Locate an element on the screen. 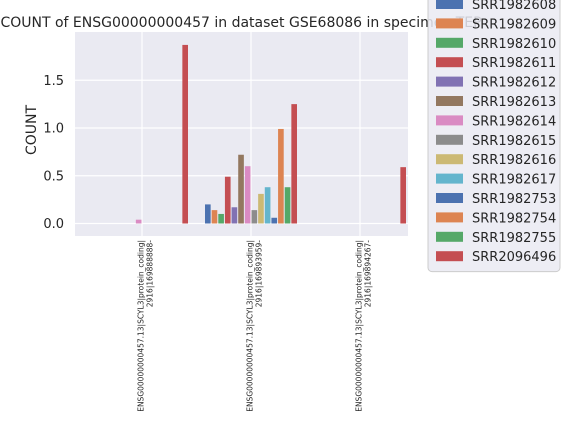 Image resolution: width=576 pixels, height=432 pixels. bar-srr1982753 is located at coordinates (274, 220).